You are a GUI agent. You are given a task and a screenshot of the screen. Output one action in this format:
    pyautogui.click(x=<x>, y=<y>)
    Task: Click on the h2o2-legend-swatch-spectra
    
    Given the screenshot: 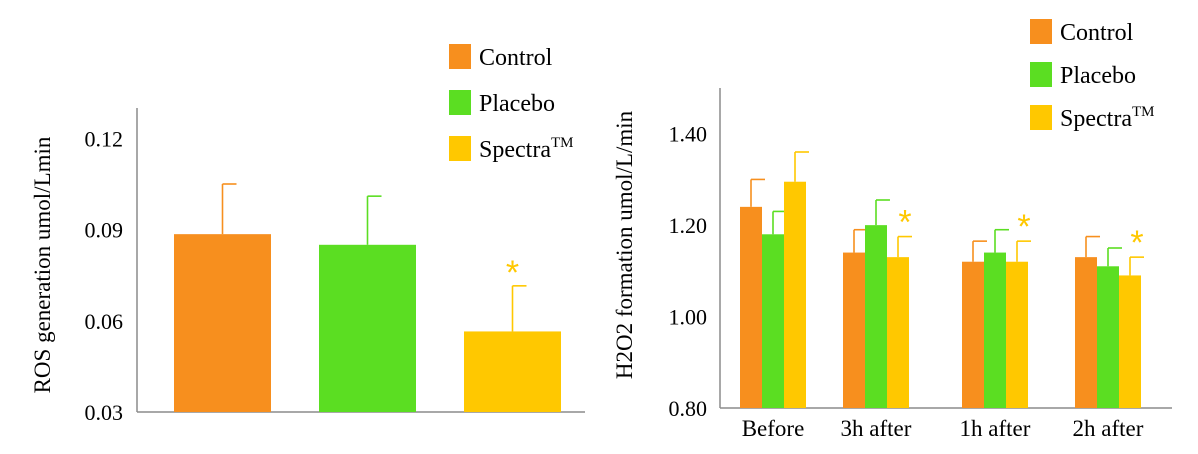 What is the action you would take?
    pyautogui.click(x=1041, y=117)
    